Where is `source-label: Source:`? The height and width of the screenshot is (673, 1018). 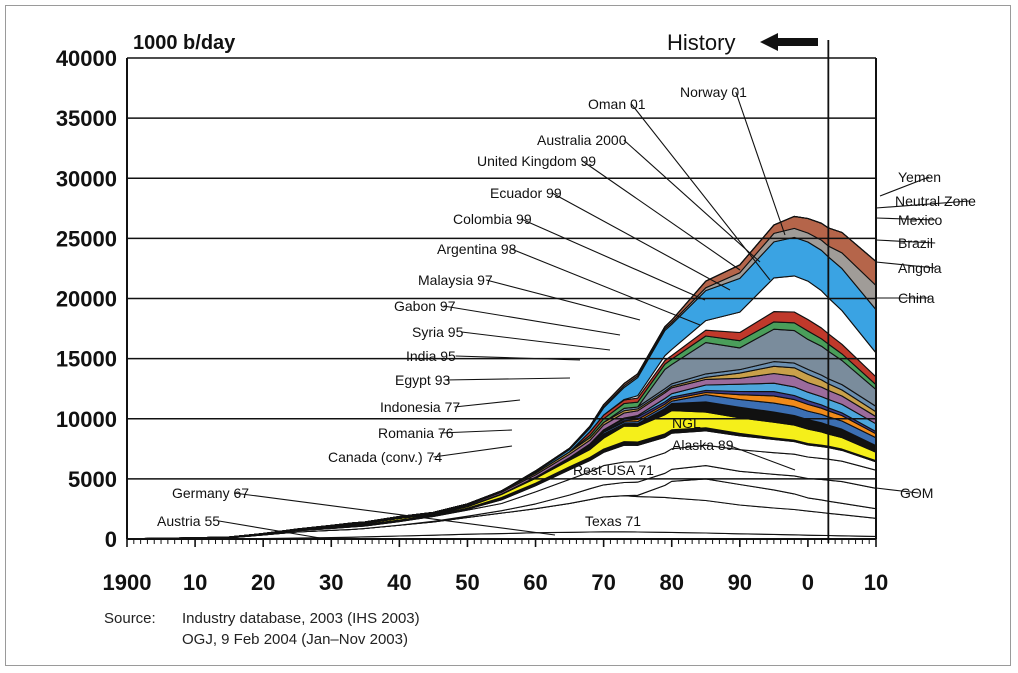 source-label: Source: is located at coordinates (130, 618).